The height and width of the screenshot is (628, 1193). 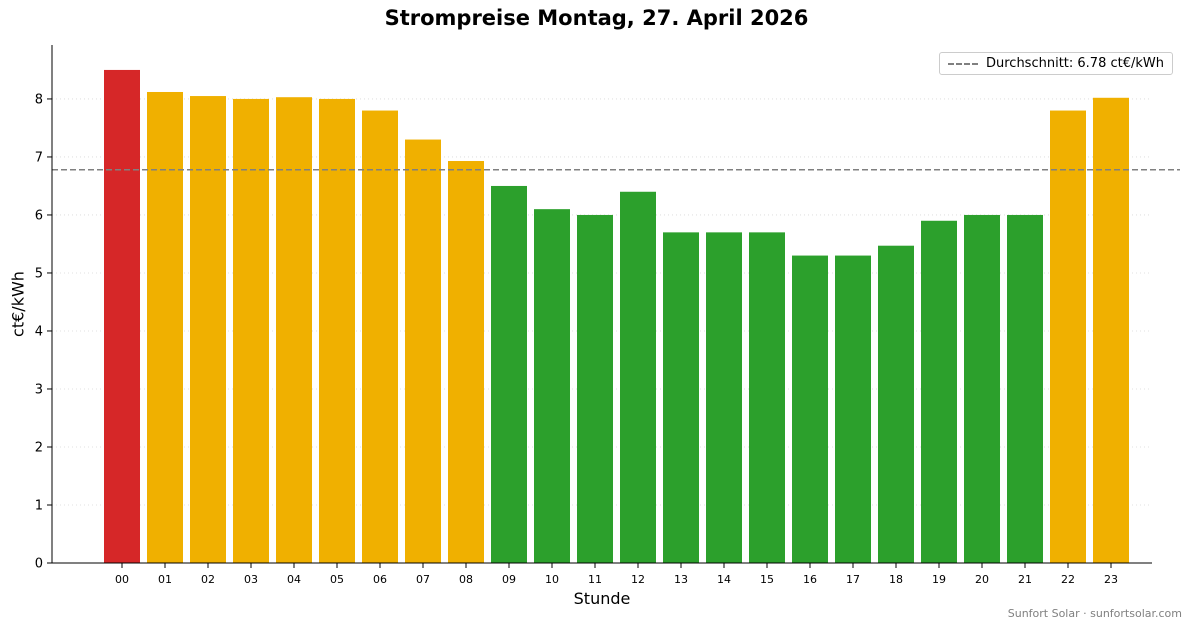 What do you see at coordinates (982, 579) in the screenshot?
I see `x-tick-label: 20` at bounding box center [982, 579].